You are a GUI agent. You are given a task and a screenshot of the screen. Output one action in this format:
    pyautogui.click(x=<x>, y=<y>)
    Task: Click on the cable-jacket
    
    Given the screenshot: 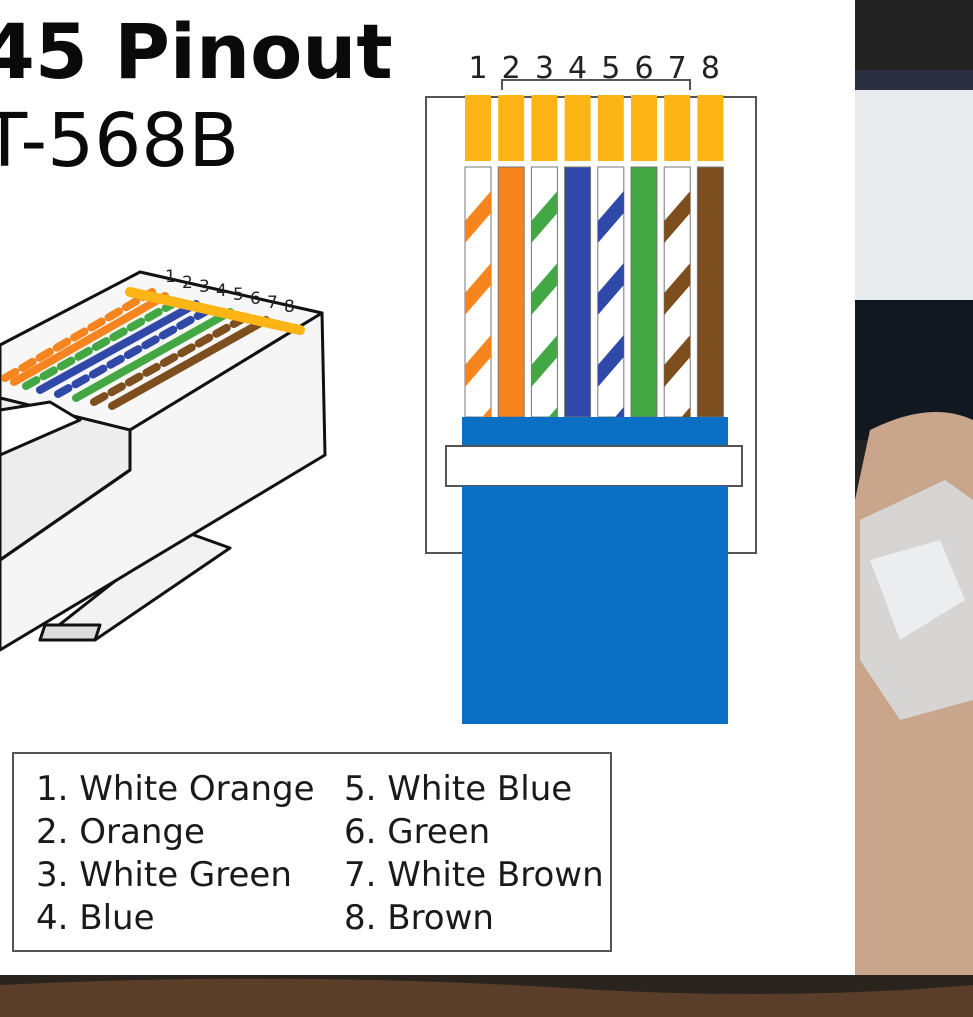 What is the action you would take?
    pyautogui.click(x=595, y=605)
    